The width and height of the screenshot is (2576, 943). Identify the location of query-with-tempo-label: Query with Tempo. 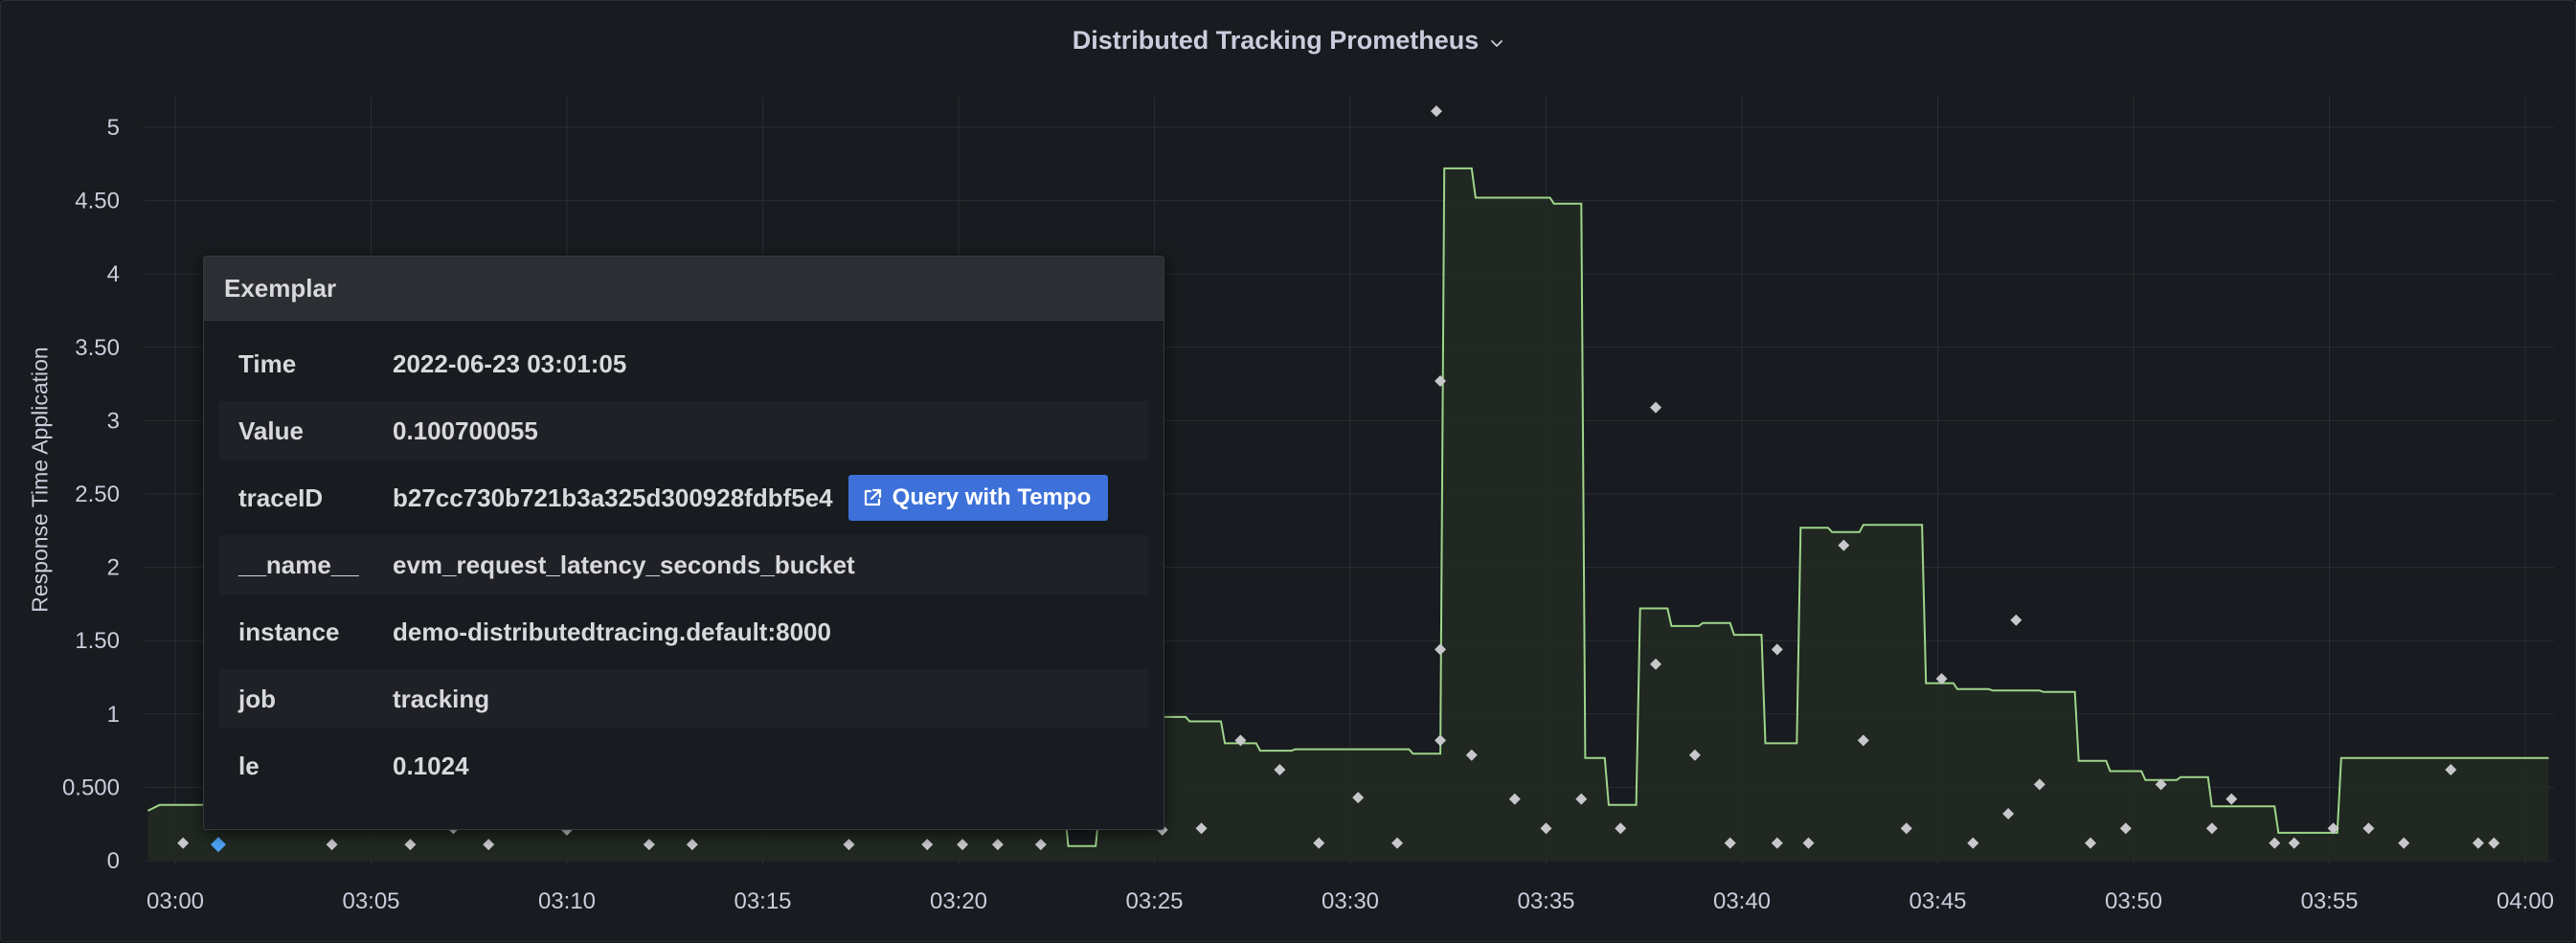
(992, 497).